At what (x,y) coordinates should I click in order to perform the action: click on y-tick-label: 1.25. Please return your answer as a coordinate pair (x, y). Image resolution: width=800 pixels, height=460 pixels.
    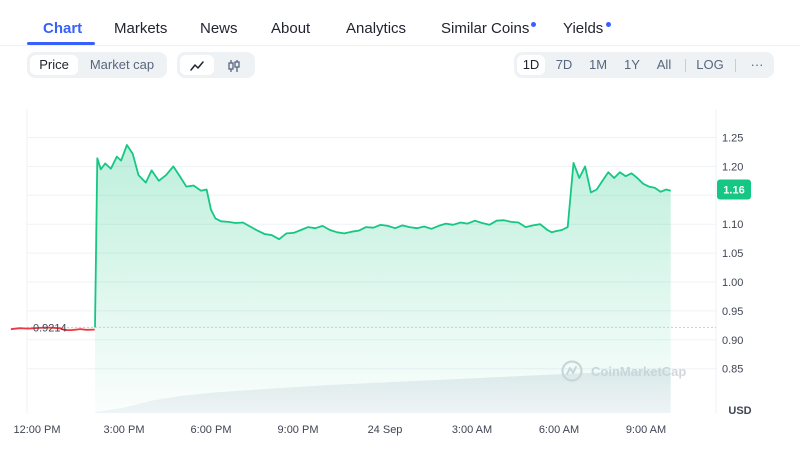
    Looking at the image, I should click on (732, 139).